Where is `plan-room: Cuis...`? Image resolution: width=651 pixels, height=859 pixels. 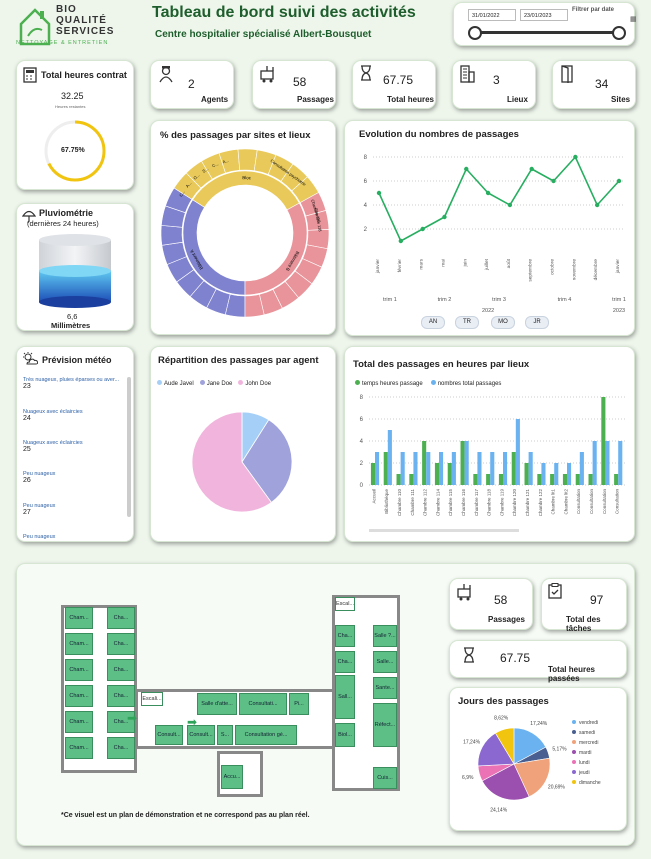 plan-room: Cuis... is located at coordinates (385, 778).